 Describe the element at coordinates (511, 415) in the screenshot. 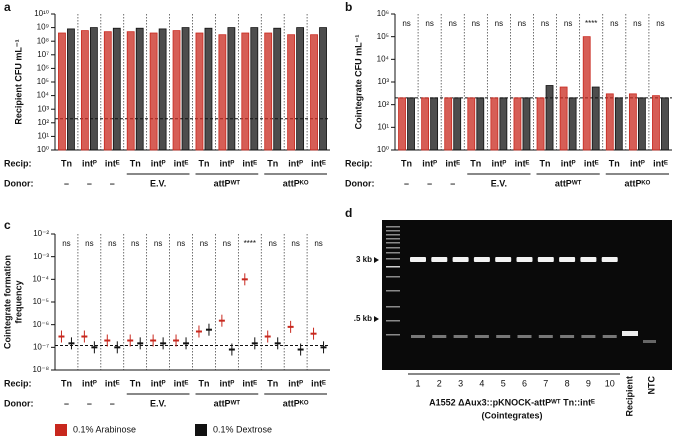

I see `gel-caption: (Cointegrates)` at that location.